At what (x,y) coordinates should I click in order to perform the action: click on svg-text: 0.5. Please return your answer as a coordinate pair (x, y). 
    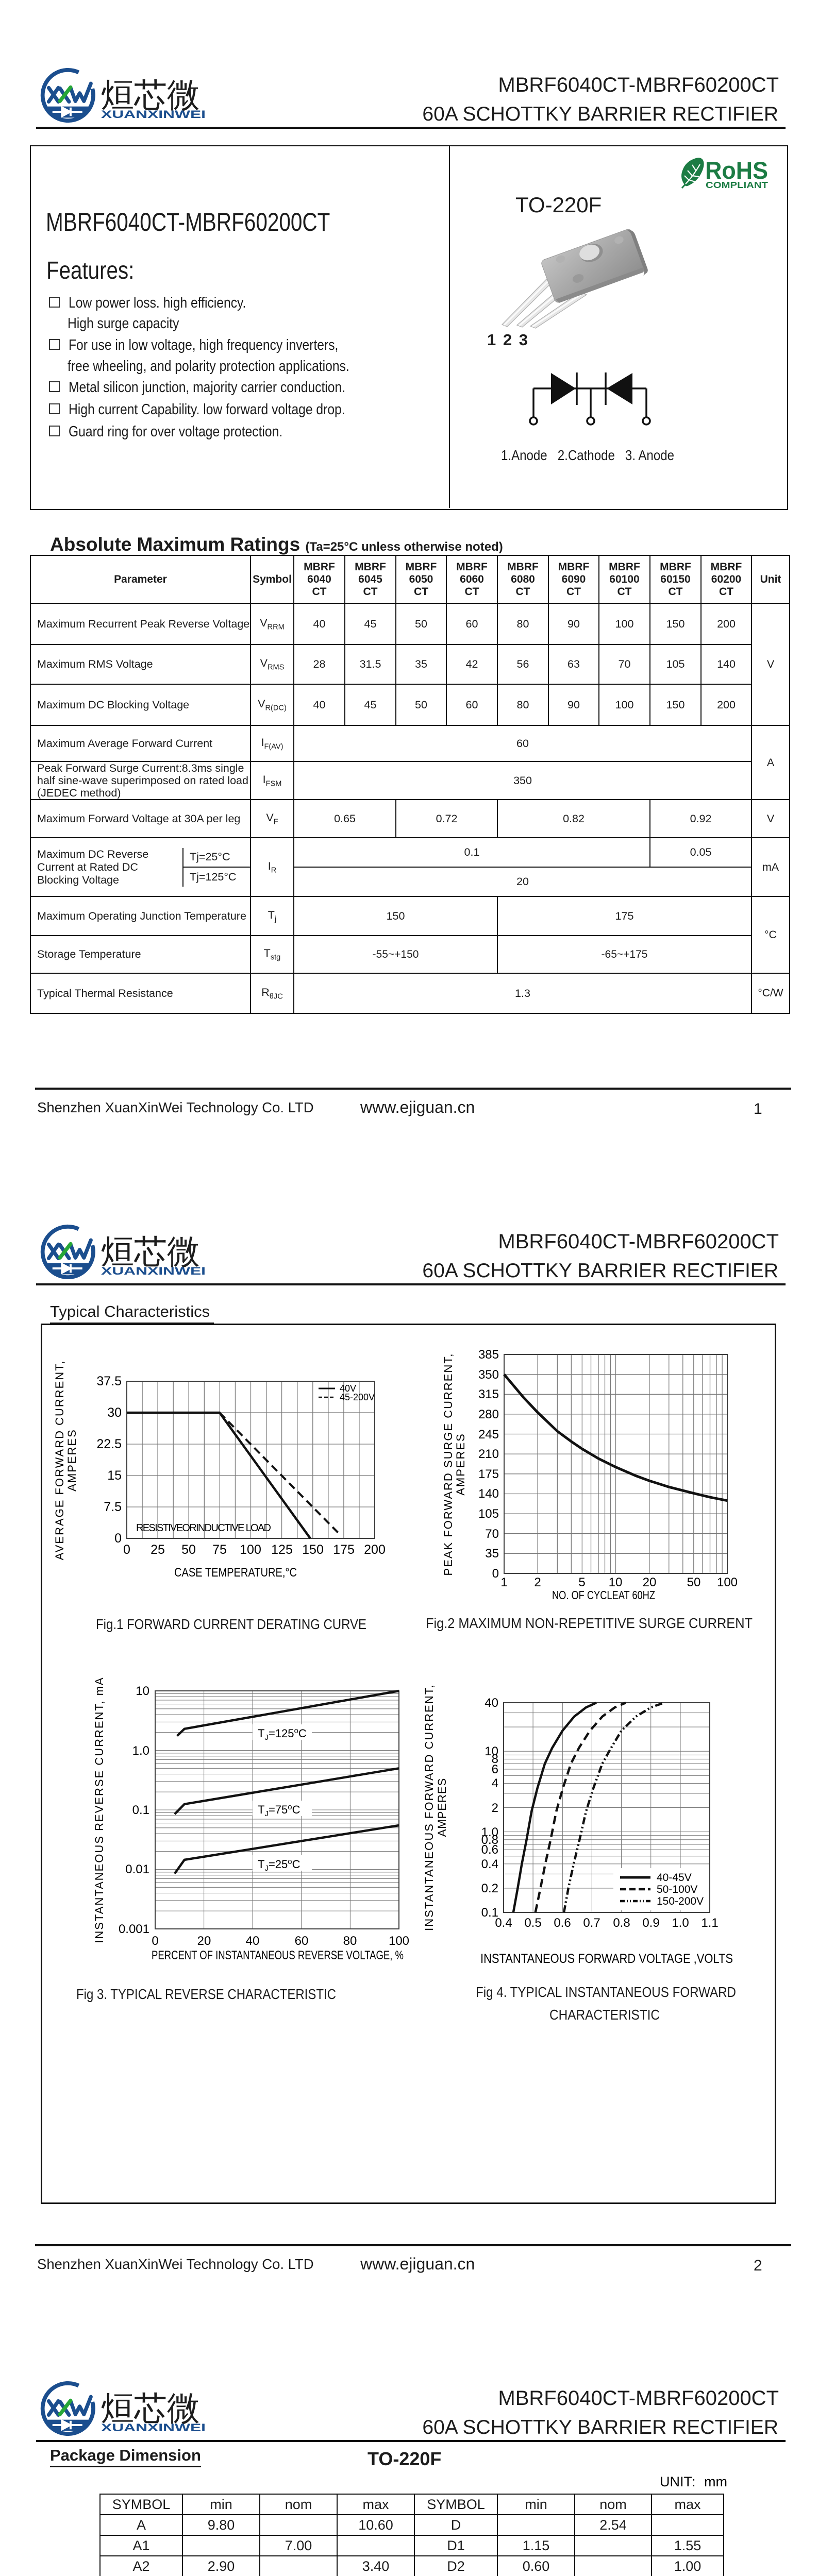
    Looking at the image, I should click on (532, 1923).